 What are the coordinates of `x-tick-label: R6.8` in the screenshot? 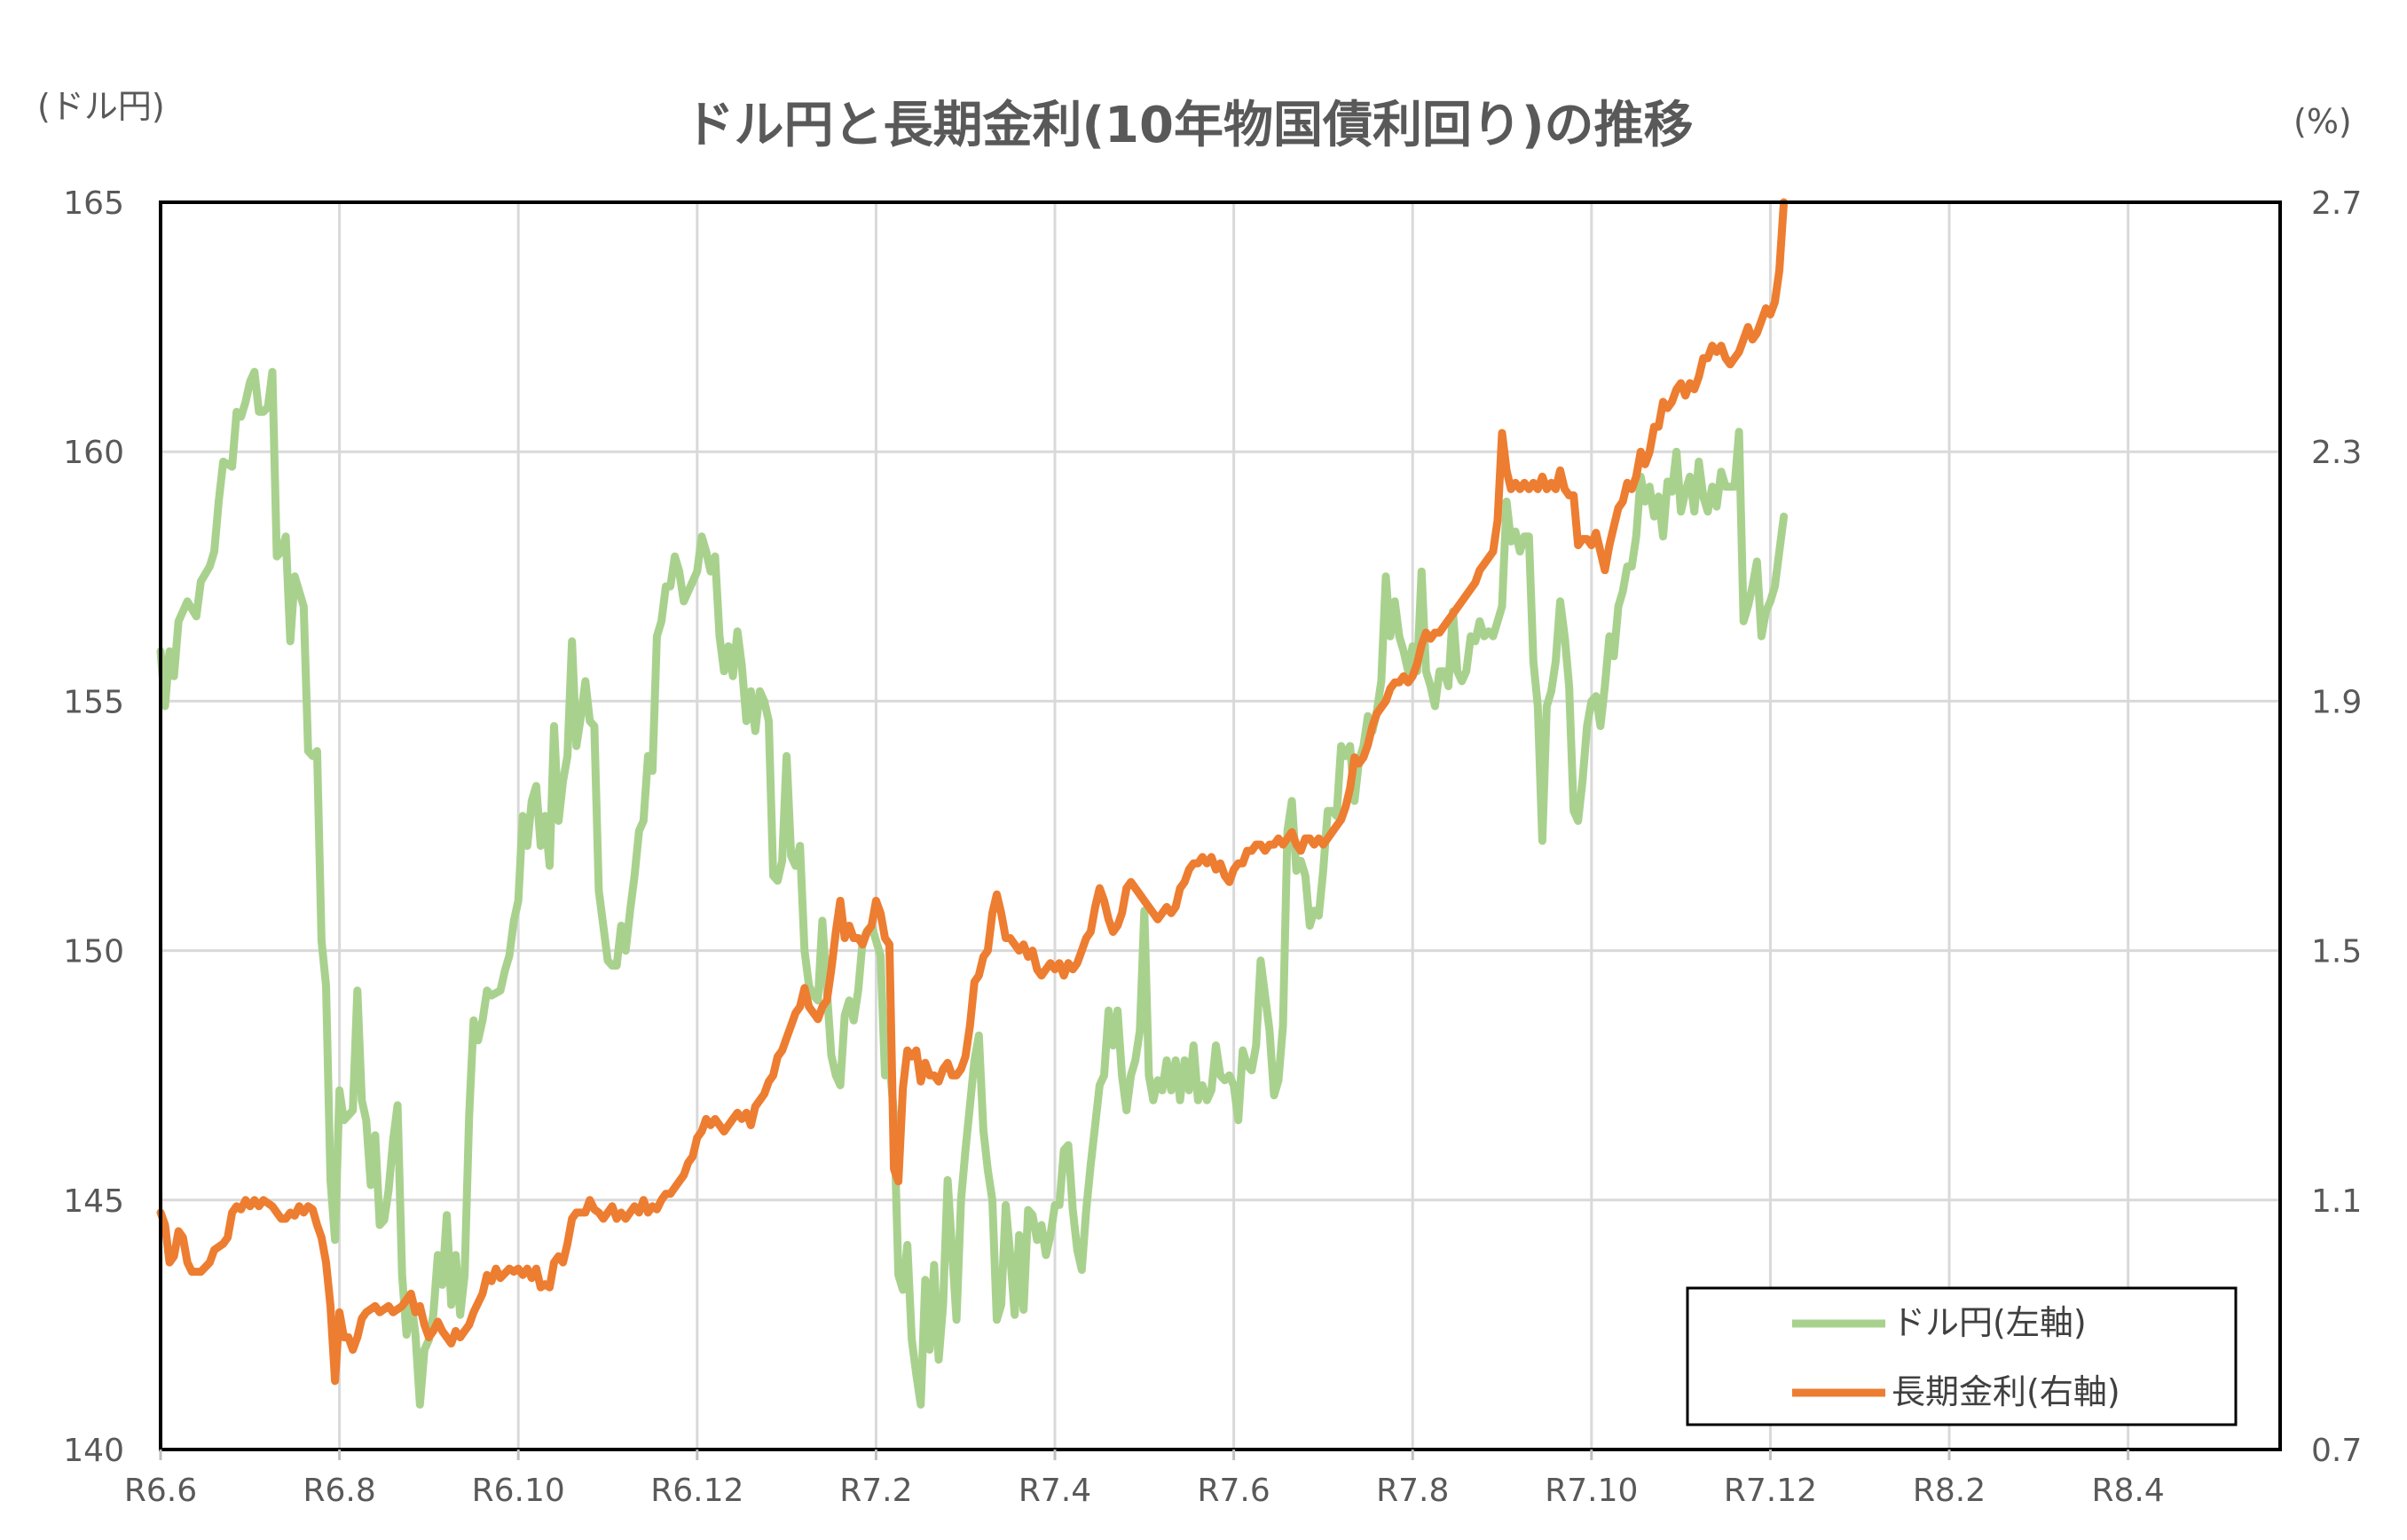 It's located at (339, 1491).